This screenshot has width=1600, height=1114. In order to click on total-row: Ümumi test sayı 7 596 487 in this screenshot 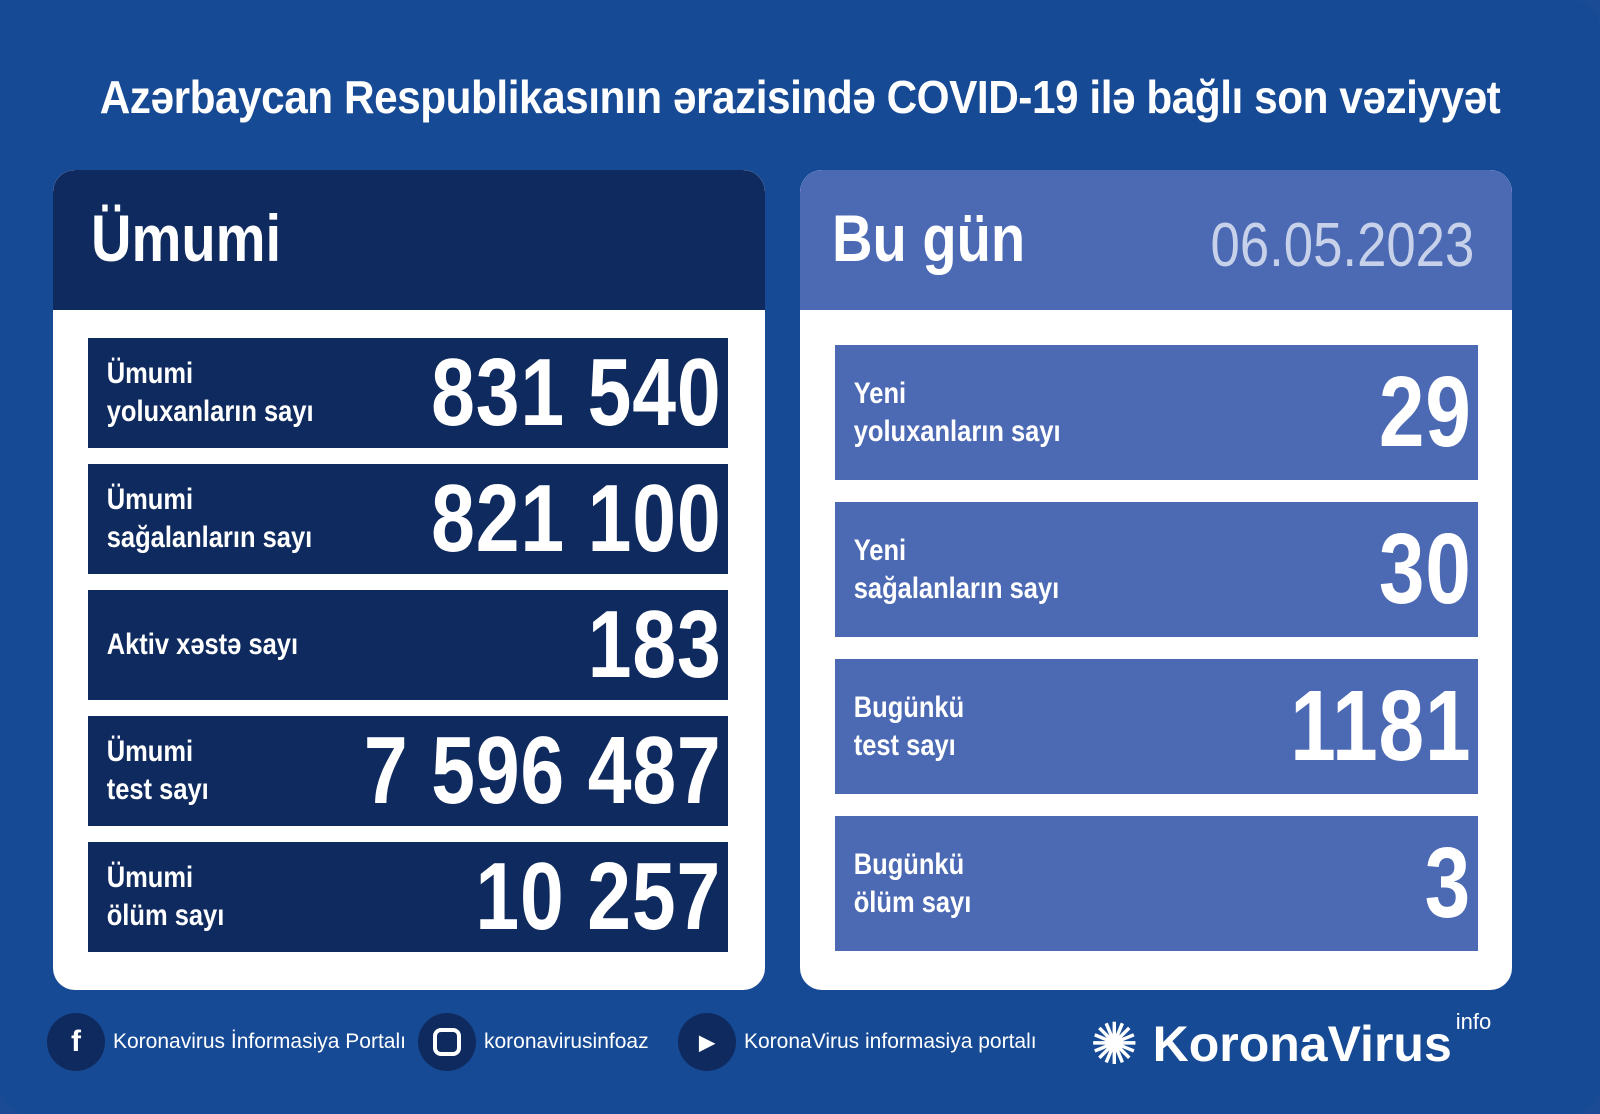, I will do `click(408, 771)`.